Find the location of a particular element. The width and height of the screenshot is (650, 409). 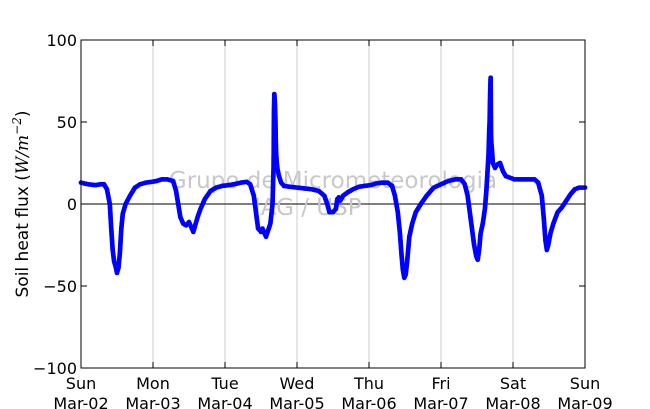

y-axis-label-close: ) is located at coordinates (23, 113).